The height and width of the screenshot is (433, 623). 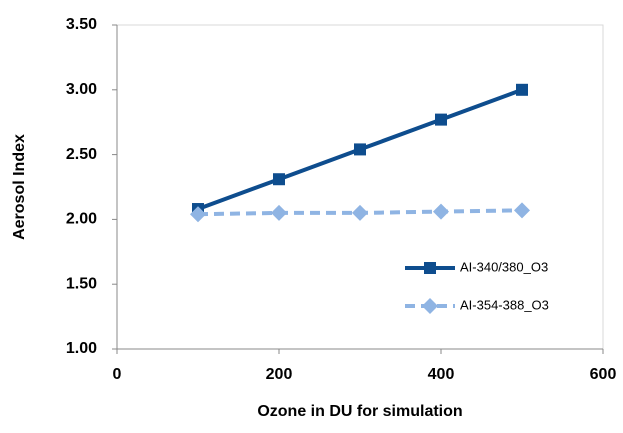 I want to click on y-tick-label: 1.00, so click(x=81, y=348).